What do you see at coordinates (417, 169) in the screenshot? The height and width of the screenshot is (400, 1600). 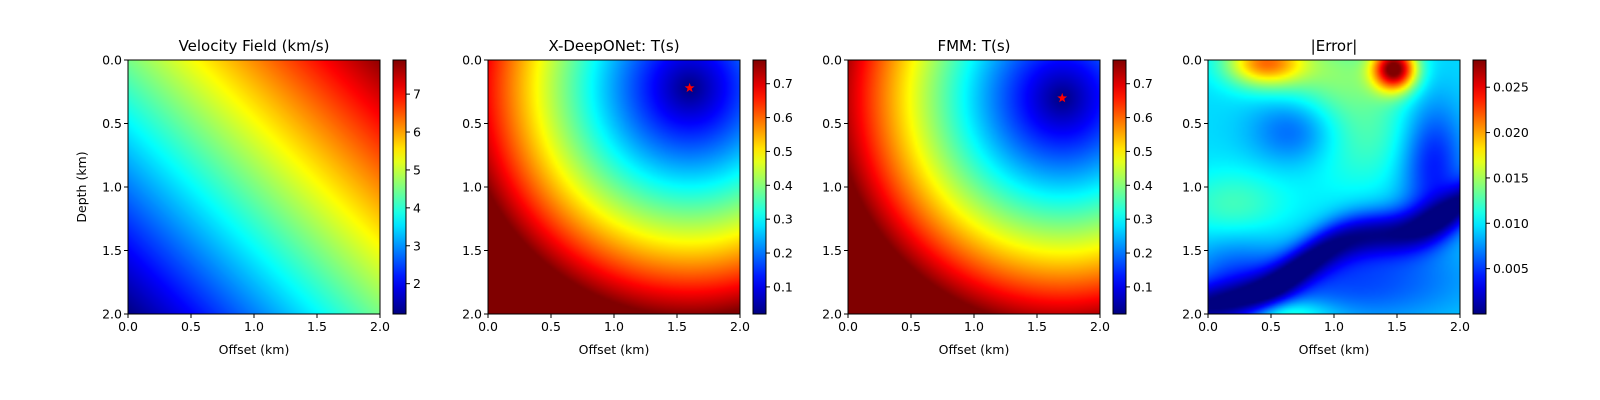 I see `colorbar-tick-label: 5` at bounding box center [417, 169].